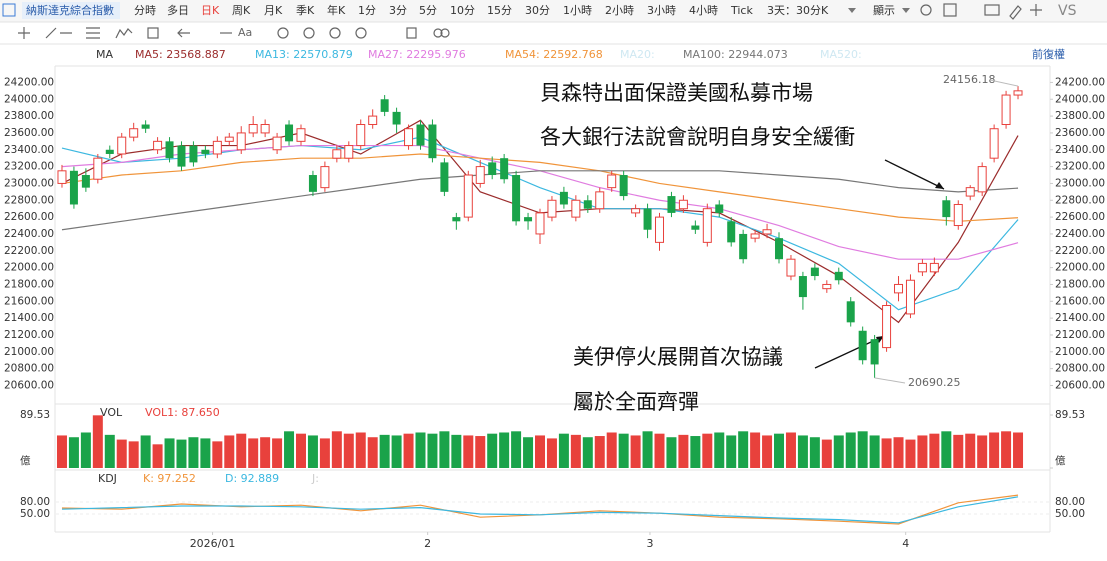 This screenshot has height=561, width=1107. I want to click on interval-tab: 30分, so click(537, 10).